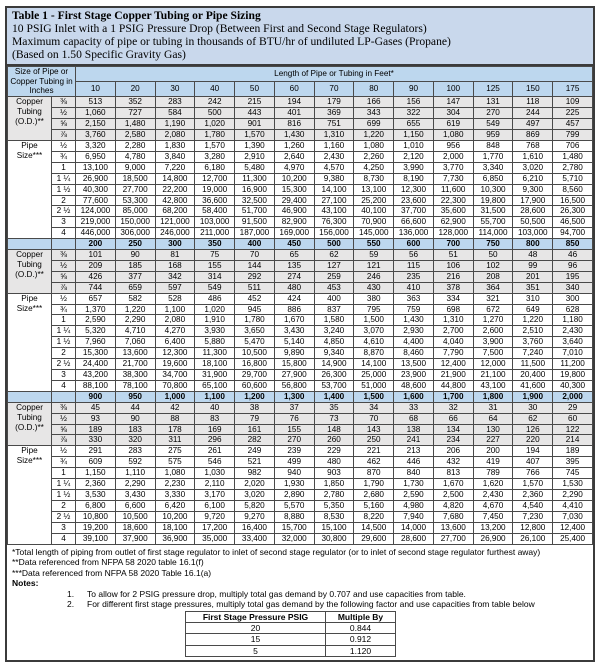 This screenshot has height=672, width=600. Describe the element at coordinates (453, 298) in the screenshot. I see `capacity-cell: 334` at that location.